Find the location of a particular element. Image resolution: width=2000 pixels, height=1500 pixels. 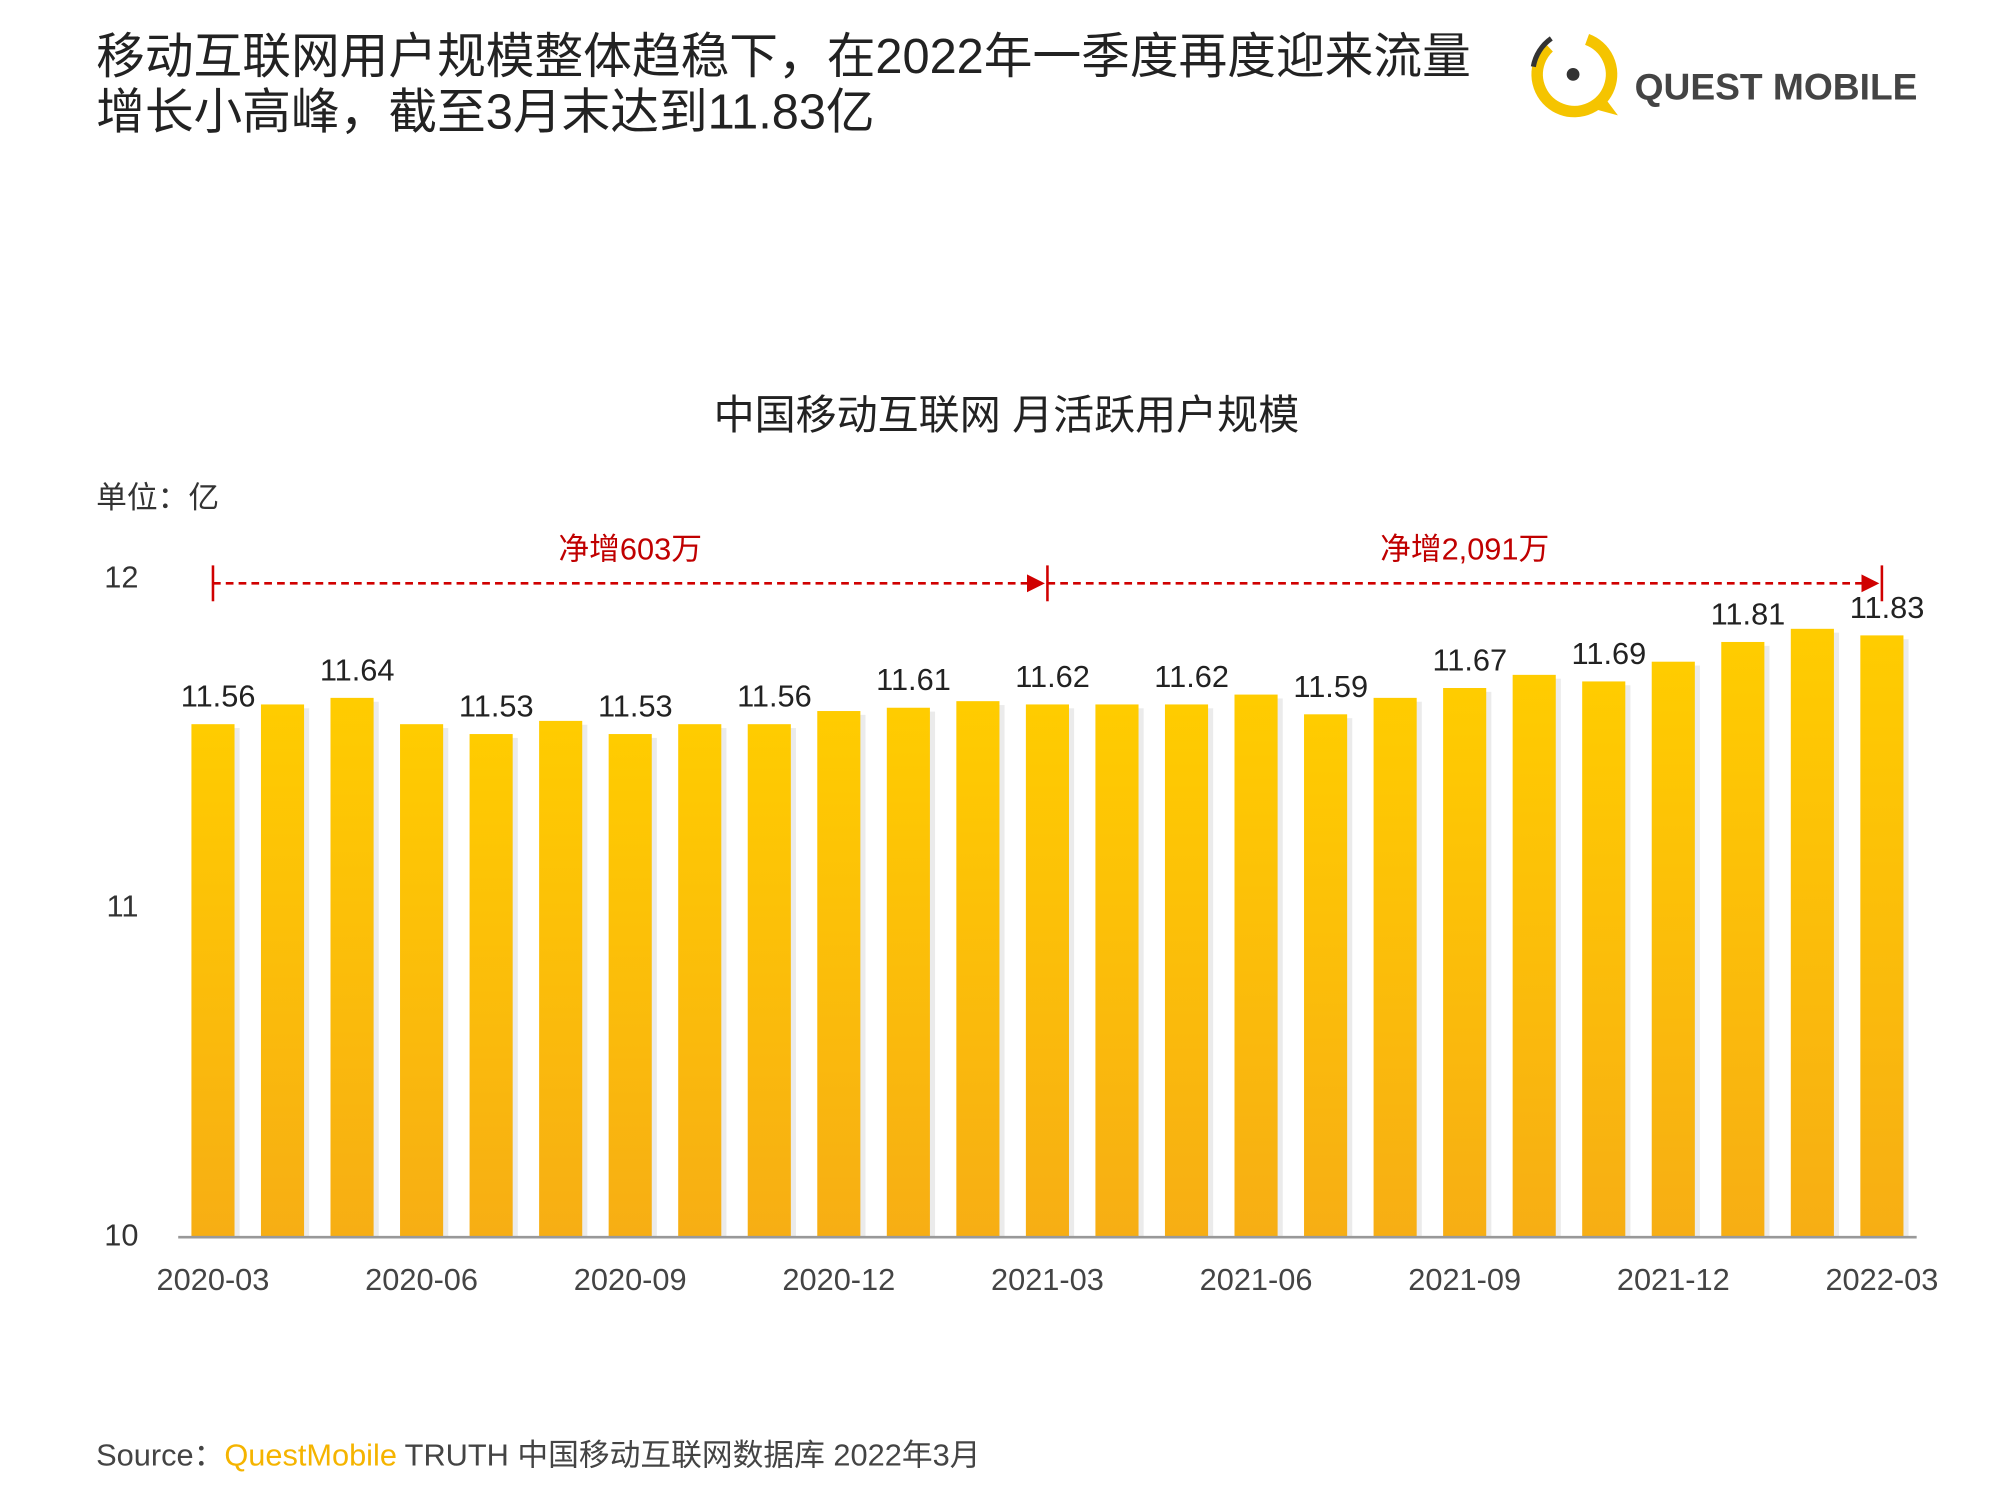

x-tick-label: 2020-06 is located at coordinates (421, 1279).